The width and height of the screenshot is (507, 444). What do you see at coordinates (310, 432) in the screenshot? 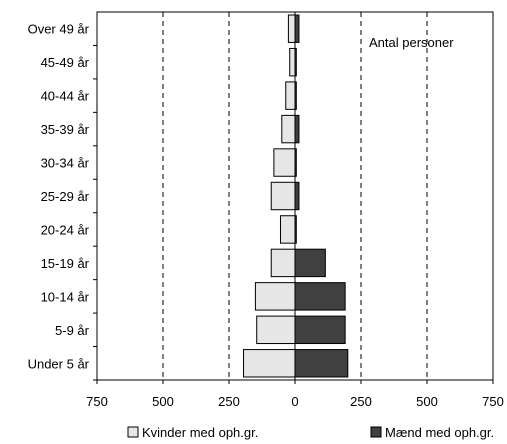
I see `legend: Kvinder med oph.gr. Mænd med oph.gr.` at bounding box center [310, 432].